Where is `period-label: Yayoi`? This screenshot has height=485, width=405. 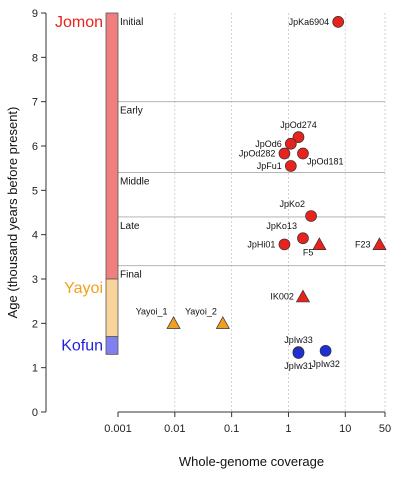 period-label: Yayoi is located at coordinates (83, 288).